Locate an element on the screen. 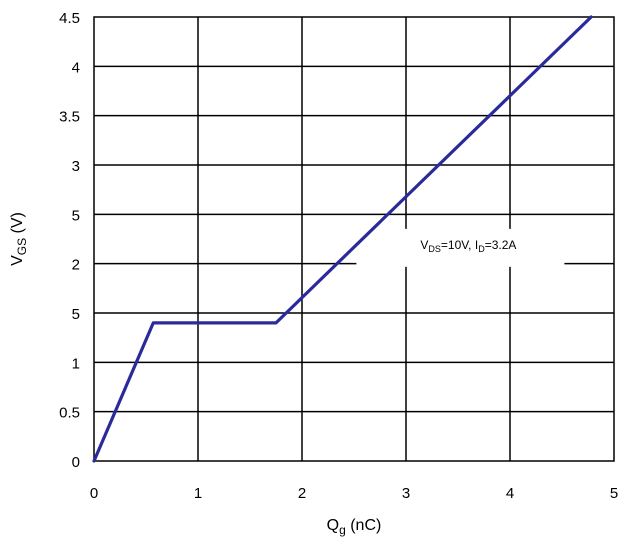 Image resolution: width=620 pixels, height=541 pixels. y-tick-label: 3.5 is located at coordinates (69, 117).